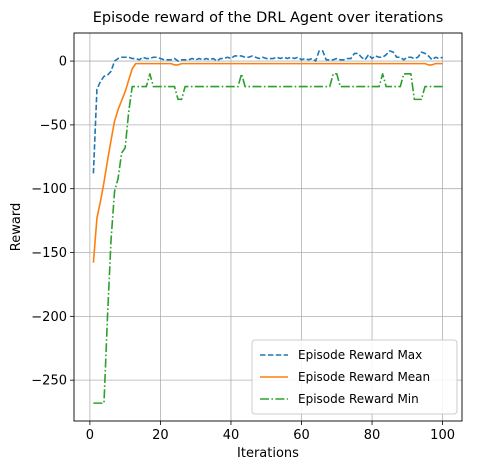 This screenshot has width=481, height=470. I want to click on legend-label-max: Episode Reward Max, so click(360, 355).